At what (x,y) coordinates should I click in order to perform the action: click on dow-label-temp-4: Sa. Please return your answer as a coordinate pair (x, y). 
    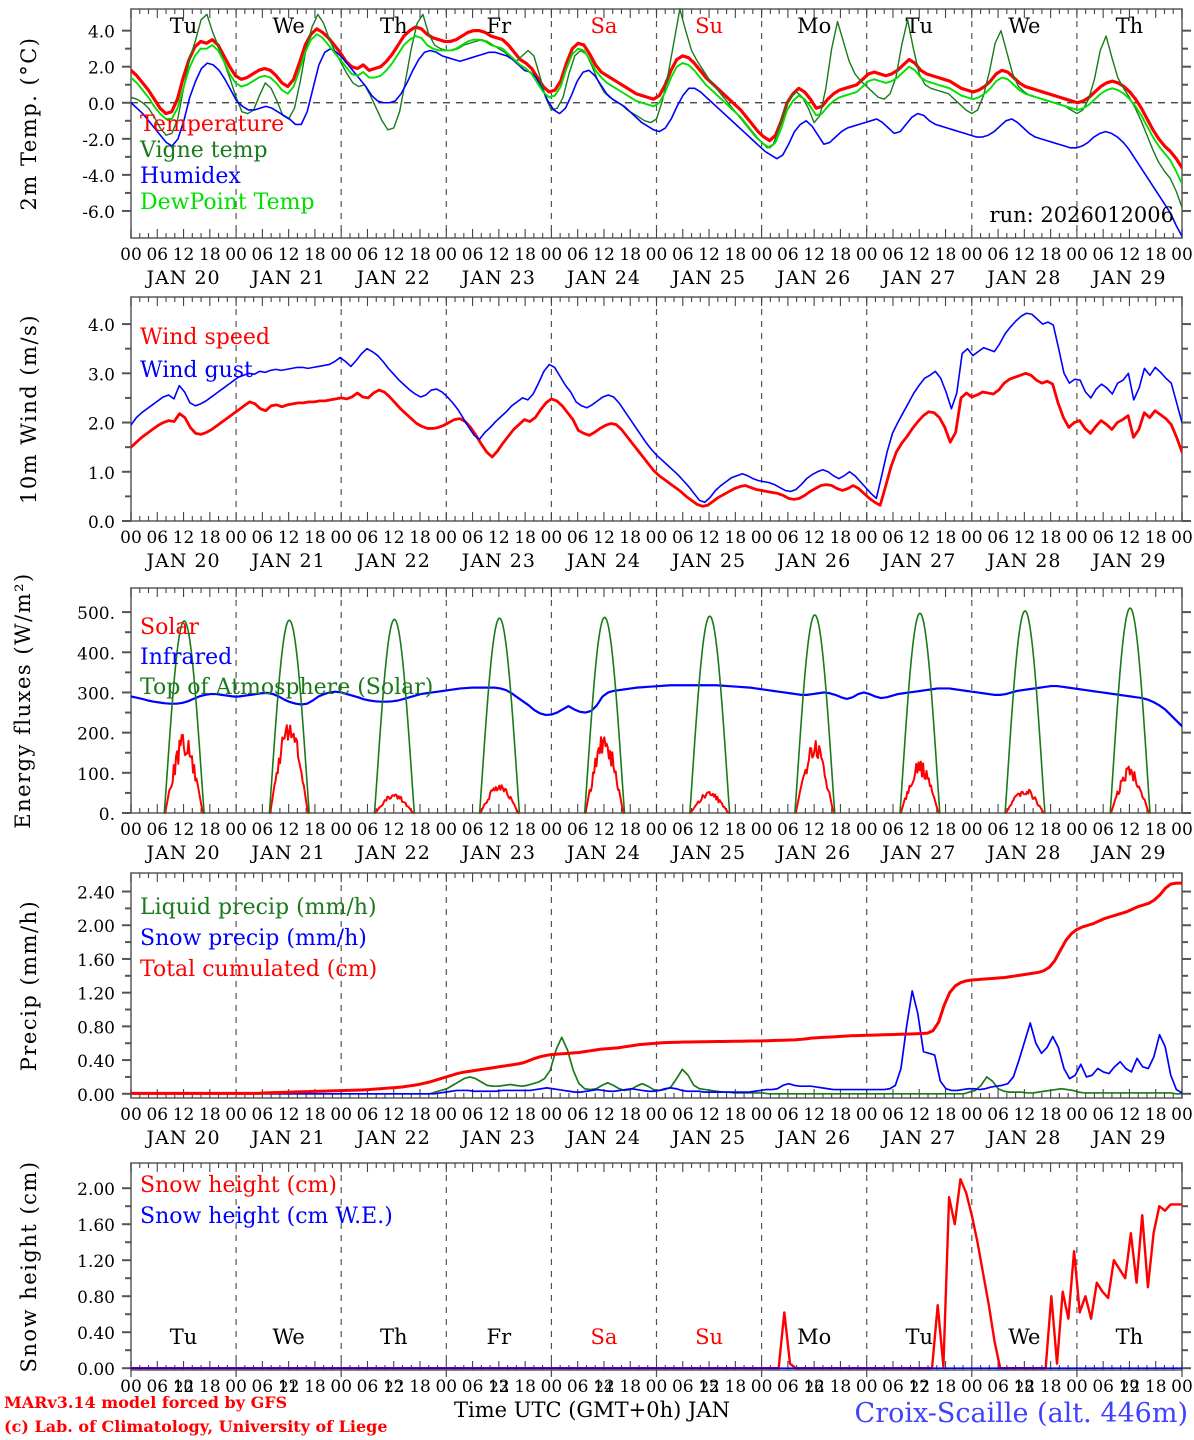
    Looking at the image, I should click on (603, 26).